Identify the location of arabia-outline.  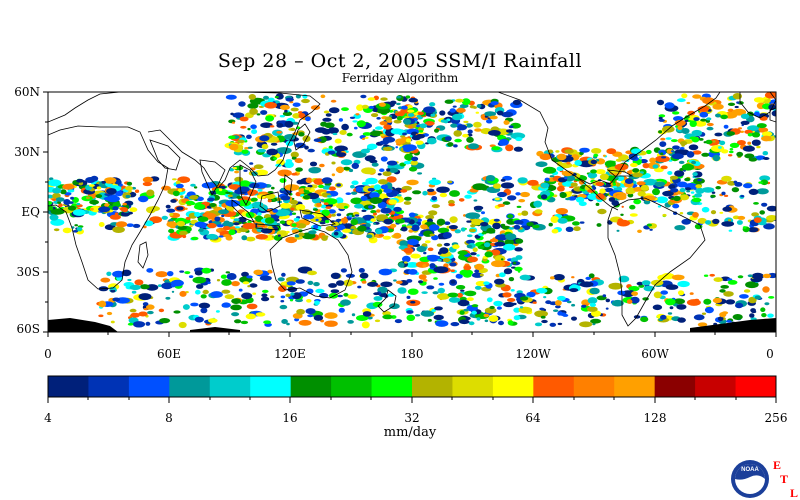
(165, 155).